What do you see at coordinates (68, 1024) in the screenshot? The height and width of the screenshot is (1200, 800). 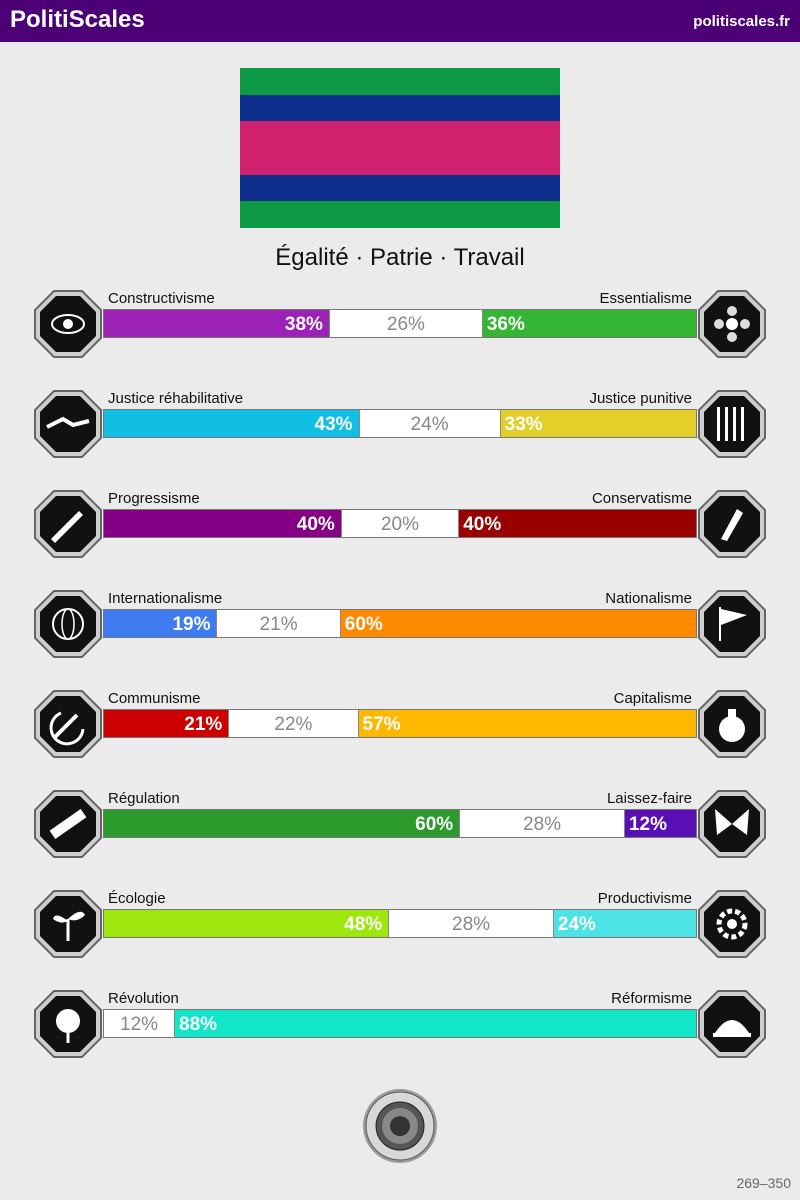 I see `rose-icon` at bounding box center [68, 1024].